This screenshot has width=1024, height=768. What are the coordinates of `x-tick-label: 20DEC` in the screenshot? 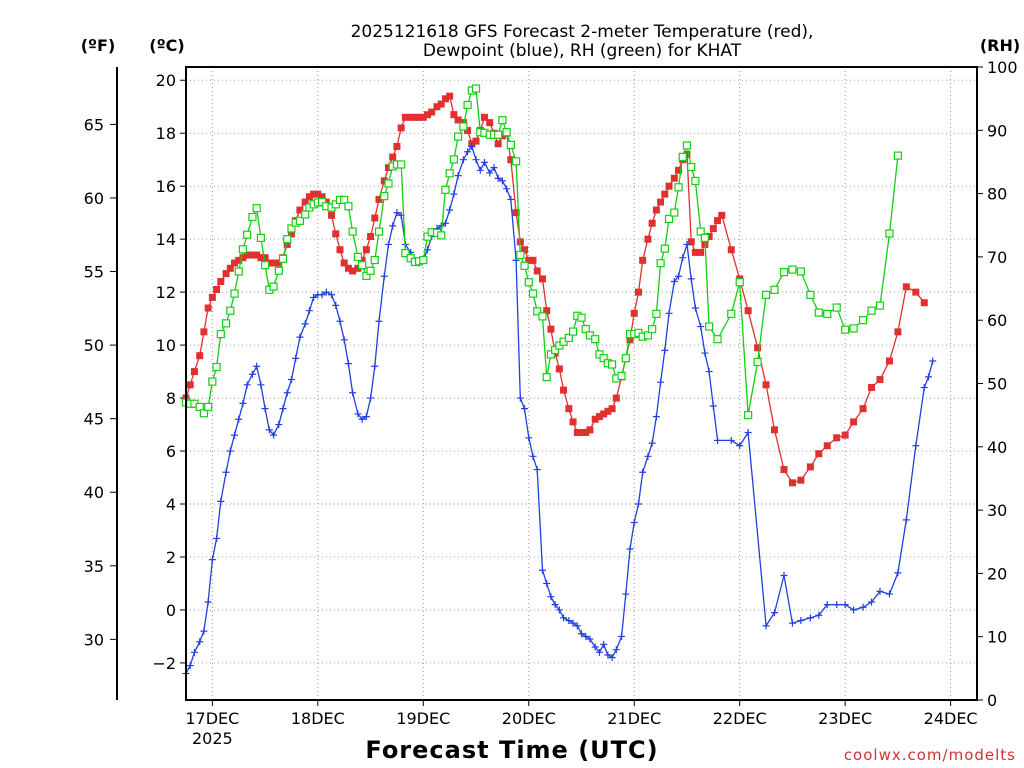 It's located at (529, 718).